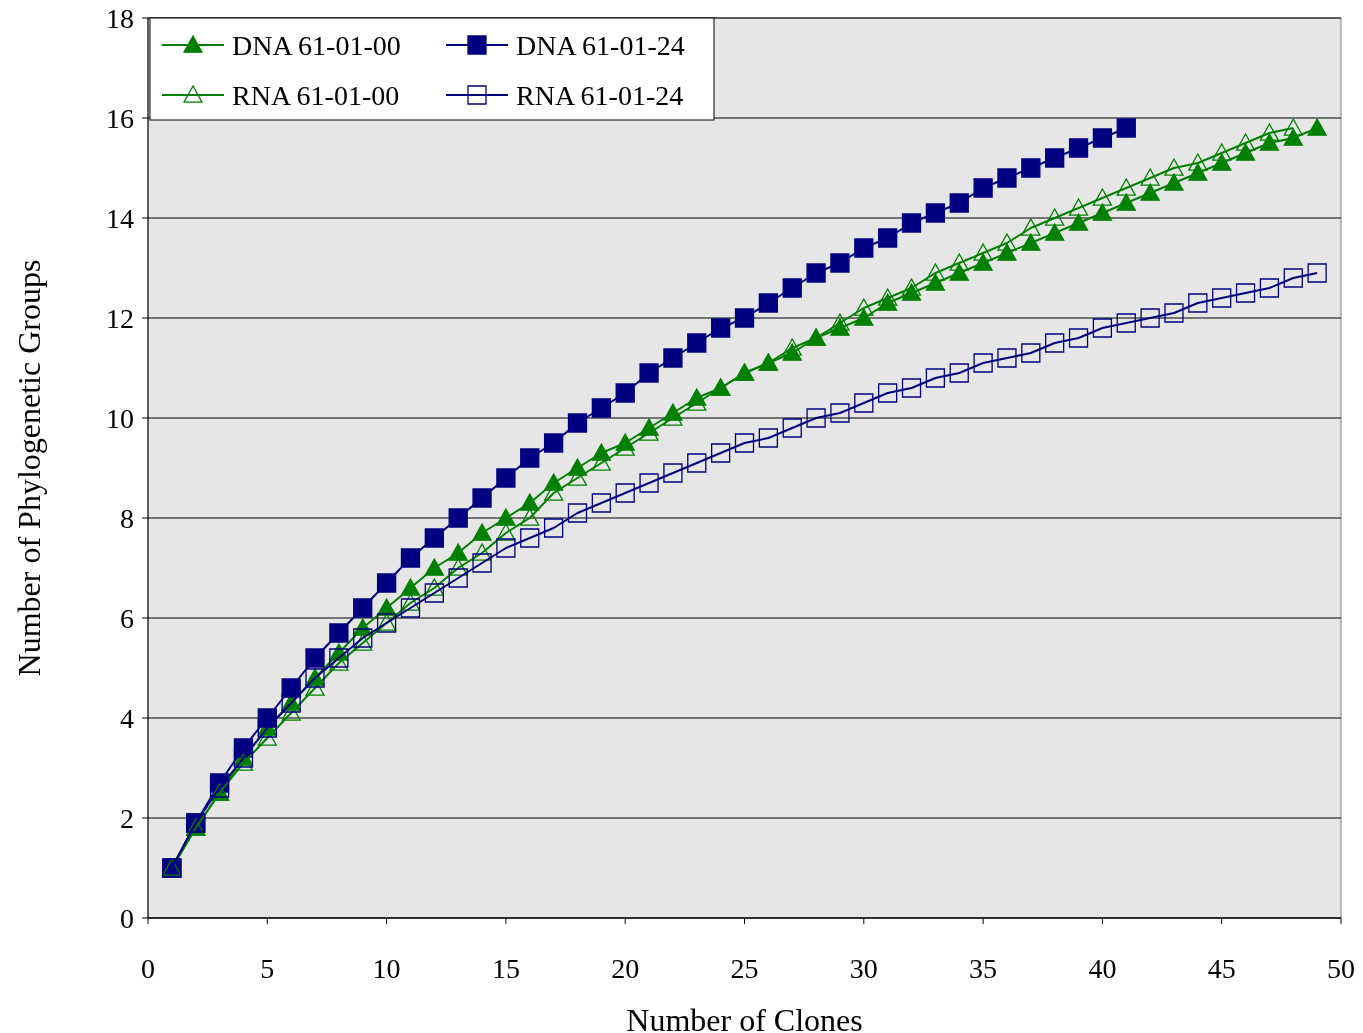  Describe the element at coordinates (148, 968) in the screenshot. I see `x-tick-label: 0` at that location.